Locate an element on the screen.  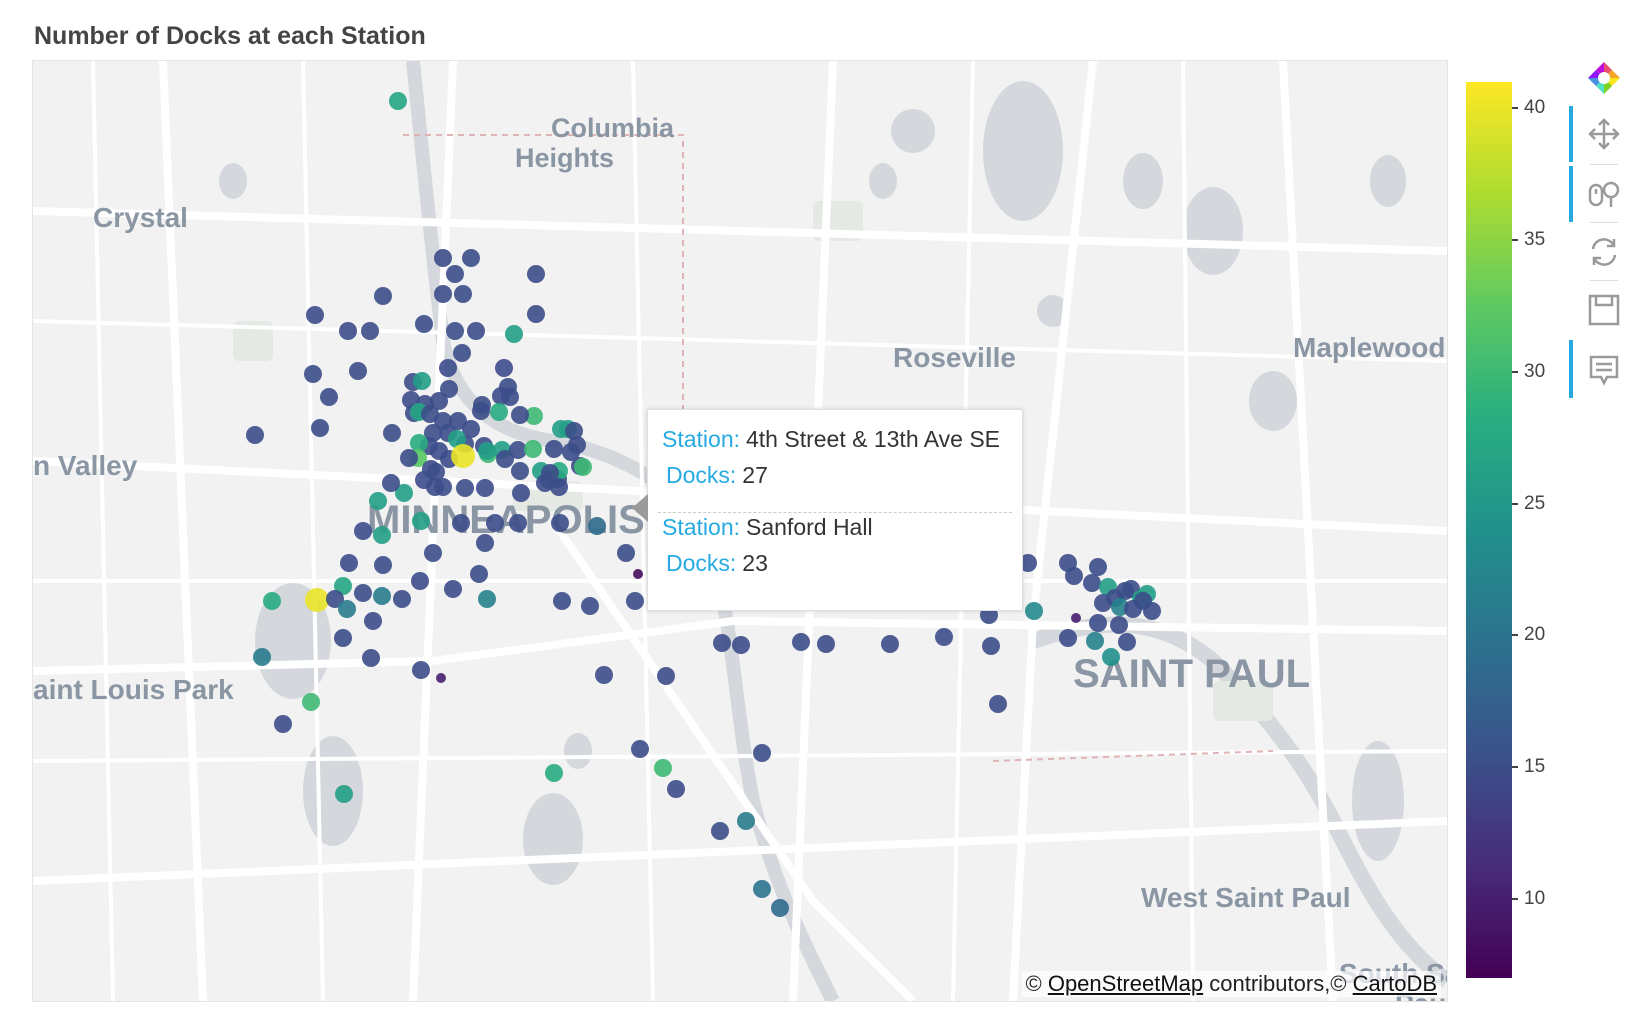
wheel-zoom-icon is located at coordinates (1604, 194).